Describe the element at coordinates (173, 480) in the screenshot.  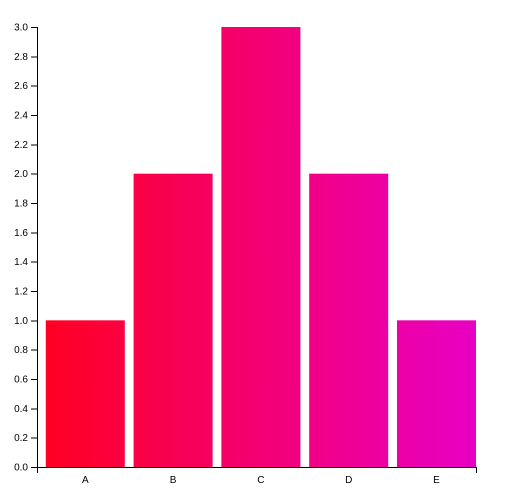
I see `x-tick-label: B` at that location.